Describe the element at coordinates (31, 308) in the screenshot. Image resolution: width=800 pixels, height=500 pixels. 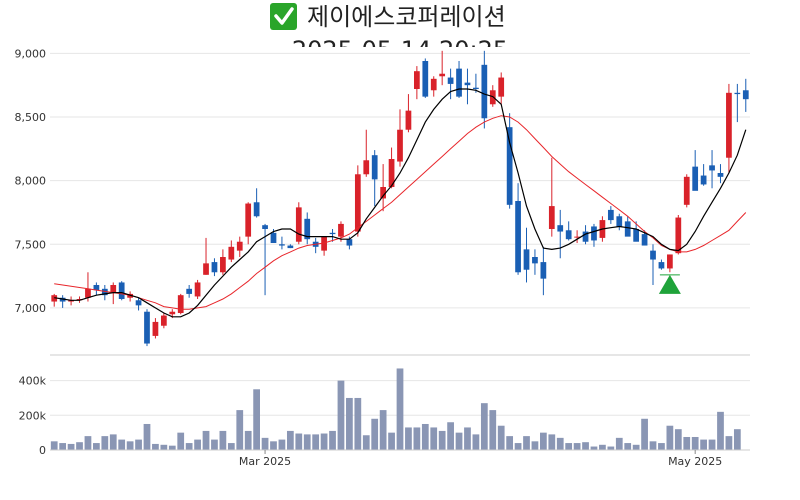
I see `price-y-tick-label: 7,000` at that location.